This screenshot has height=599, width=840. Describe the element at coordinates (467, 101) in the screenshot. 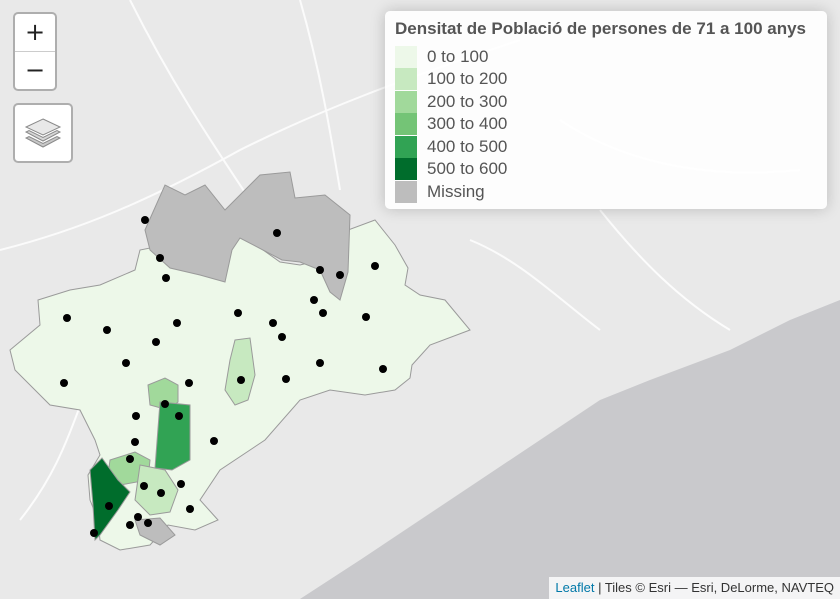

I see `legend-label: 200 to 300` at that location.